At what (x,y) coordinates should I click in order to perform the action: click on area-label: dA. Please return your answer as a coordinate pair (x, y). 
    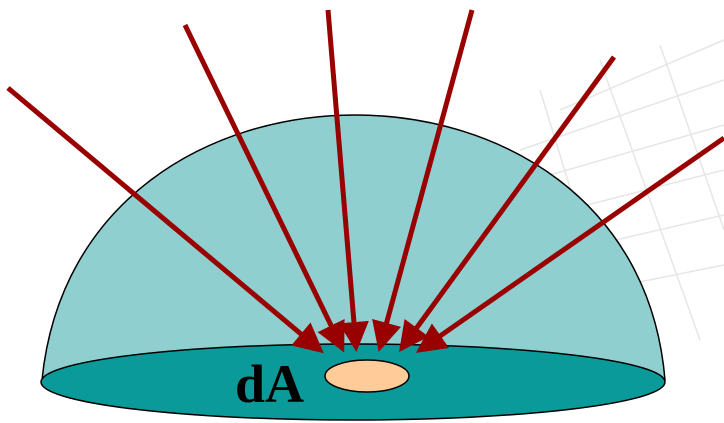
    Looking at the image, I should click on (269, 384).